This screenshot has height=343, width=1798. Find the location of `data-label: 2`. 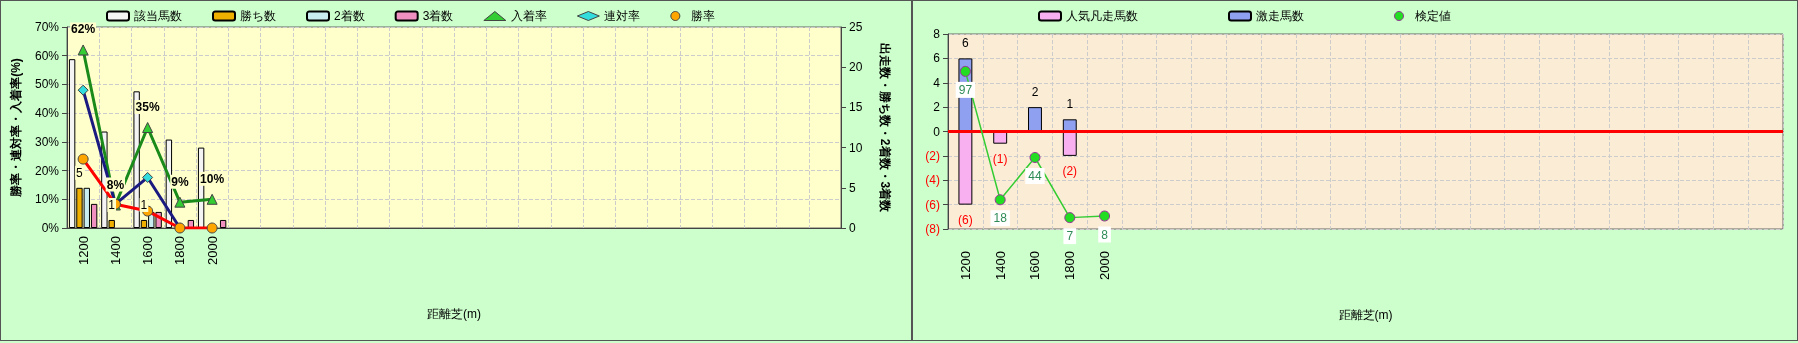

data-label: 2 is located at coordinates (1035, 92).